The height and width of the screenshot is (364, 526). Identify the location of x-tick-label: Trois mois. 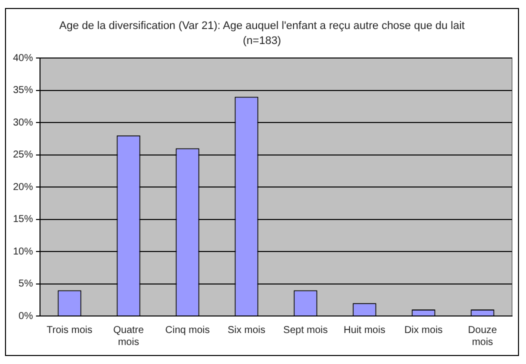
(69, 330).